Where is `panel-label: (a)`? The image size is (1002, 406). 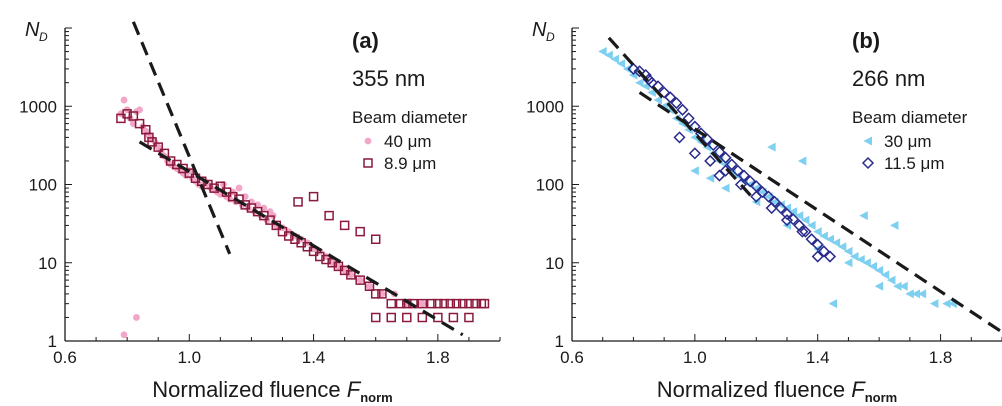
panel-label: (a) is located at coordinates (365, 40).